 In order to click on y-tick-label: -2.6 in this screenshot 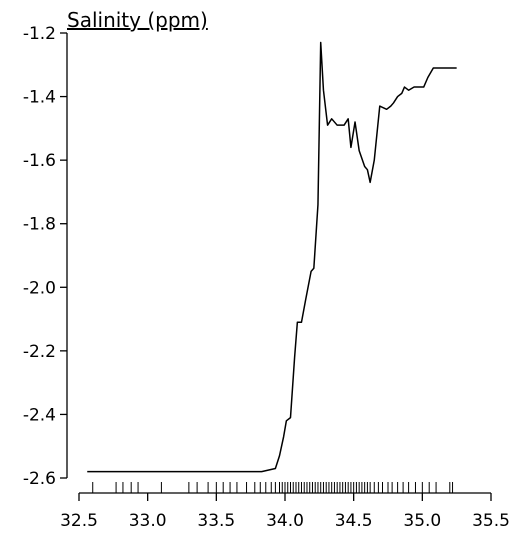, I will do `click(39, 479)`.